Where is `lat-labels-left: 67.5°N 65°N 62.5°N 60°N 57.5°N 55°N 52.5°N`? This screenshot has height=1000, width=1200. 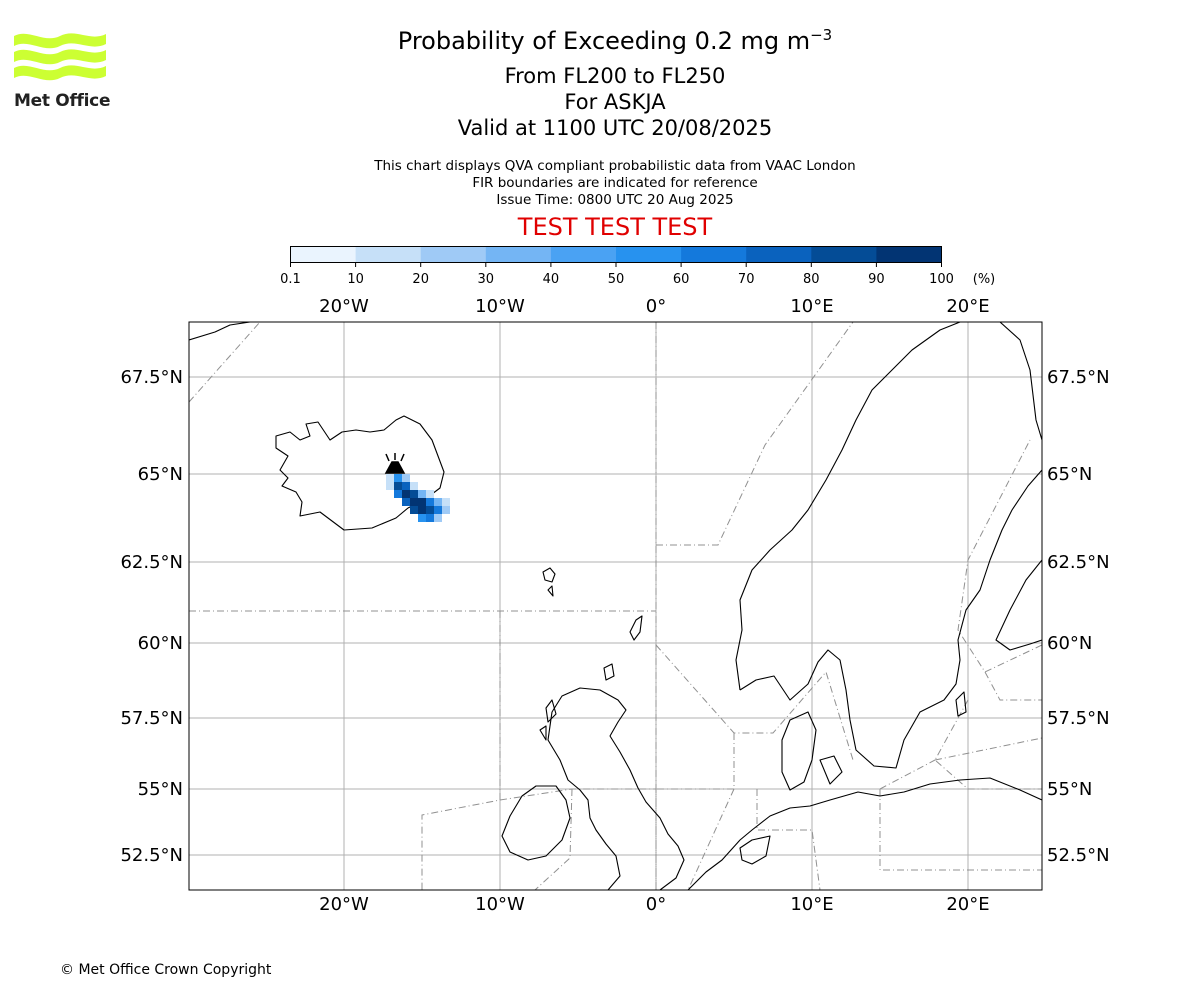 lat-labels-left: 67.5°N 65°N 62.5°N 60°N 57.5°N 55°N 52.5°N is located at coordinates (151, 616).